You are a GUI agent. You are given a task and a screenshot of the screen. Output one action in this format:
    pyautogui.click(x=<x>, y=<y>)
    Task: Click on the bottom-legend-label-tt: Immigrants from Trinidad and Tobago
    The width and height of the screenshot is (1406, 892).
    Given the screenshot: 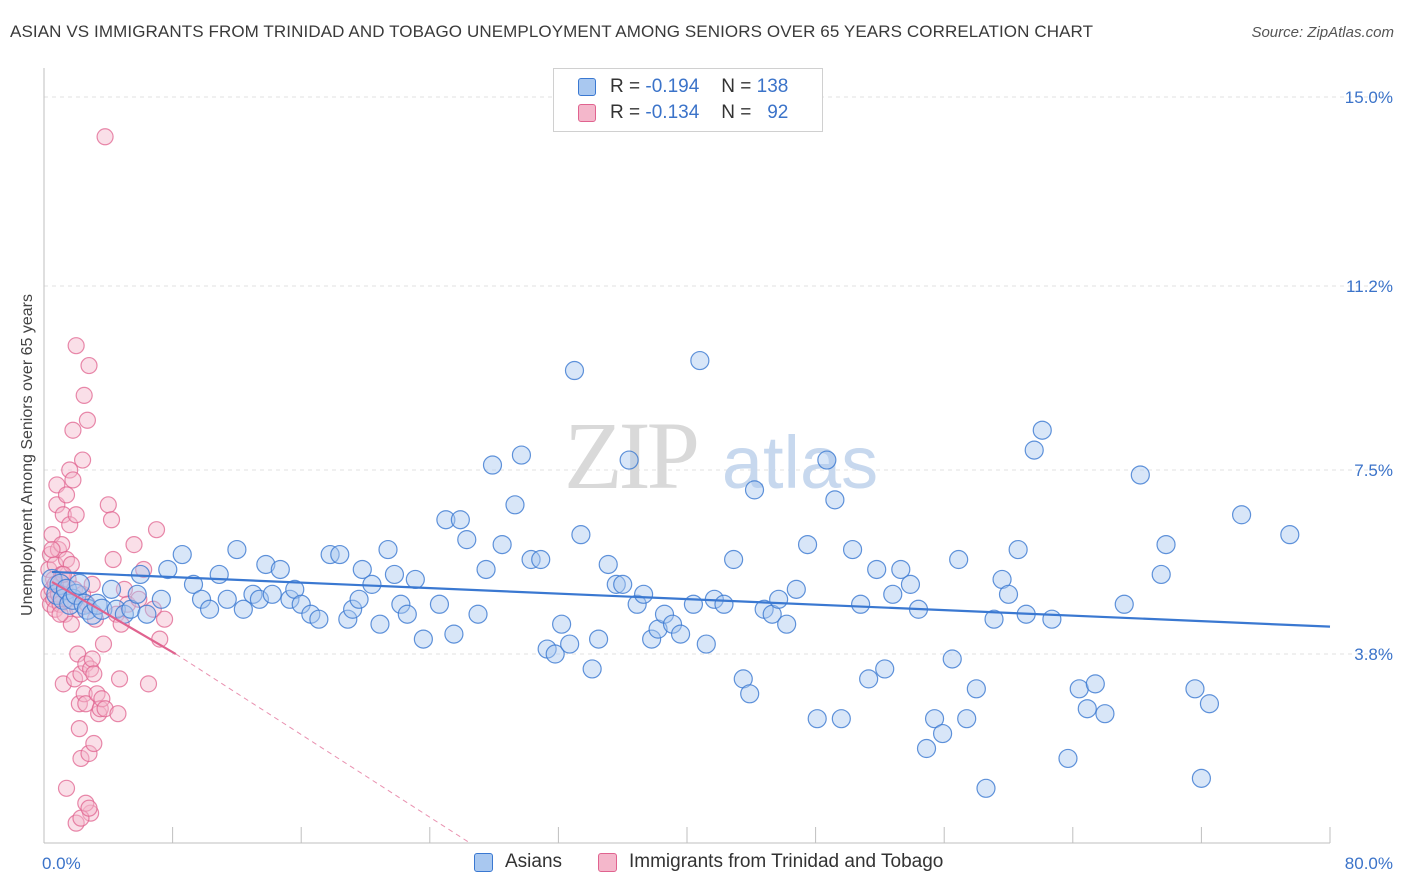 What is the action you would take?
    pyautogui.click(x=786, y=861)
    